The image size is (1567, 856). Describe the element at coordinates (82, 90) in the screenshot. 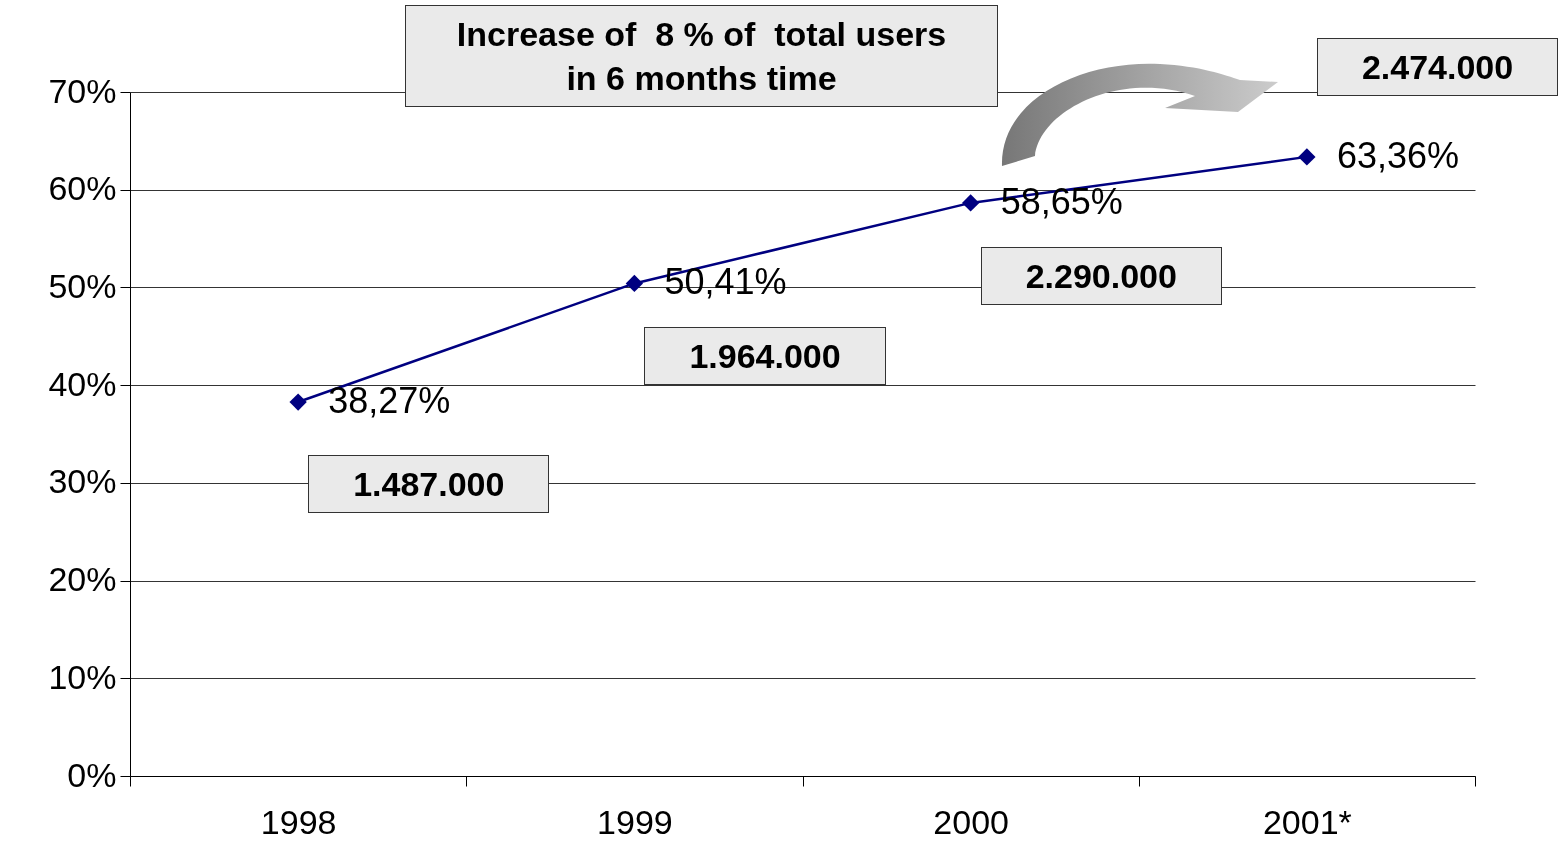

I see `y-tick-label: 70%` at that location.